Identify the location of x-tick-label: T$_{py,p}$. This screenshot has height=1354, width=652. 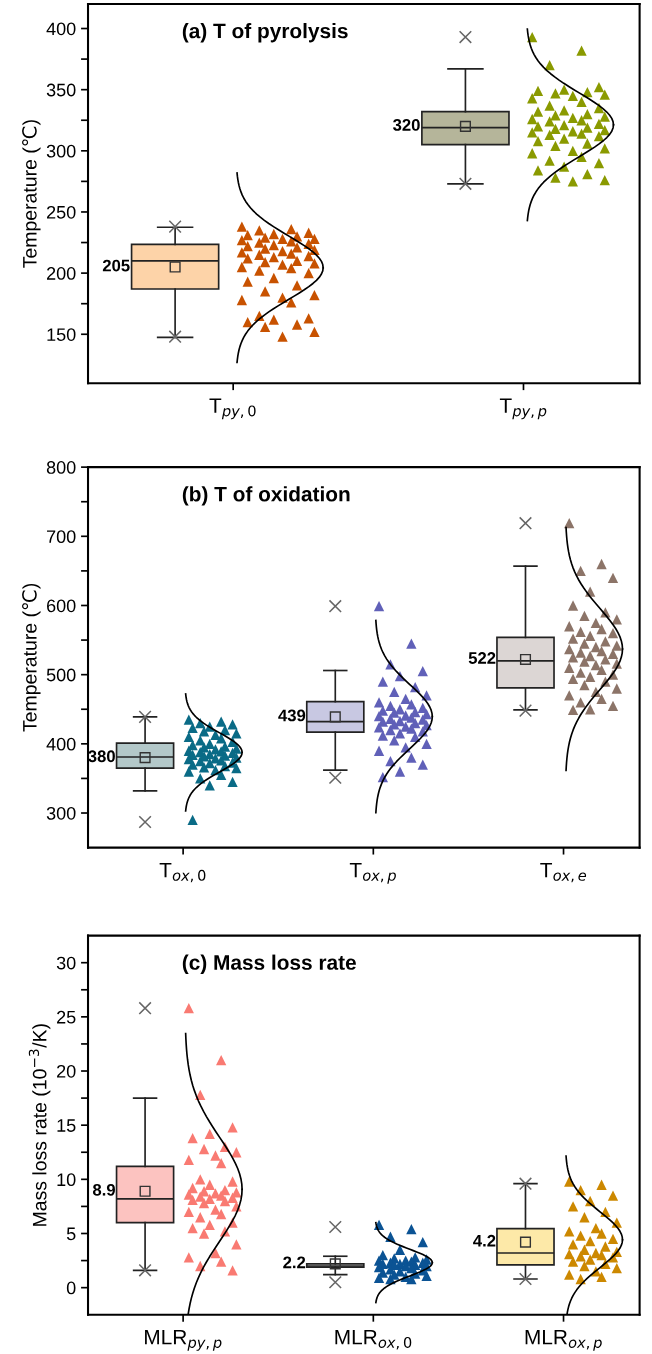
(523, 409).